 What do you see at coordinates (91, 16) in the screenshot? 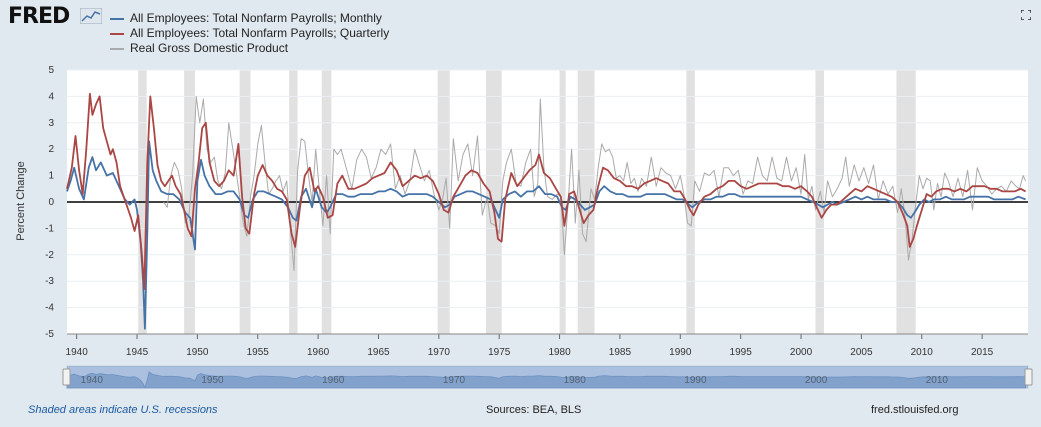
I see `chart-line-icon` at bounding box center [91, 16].